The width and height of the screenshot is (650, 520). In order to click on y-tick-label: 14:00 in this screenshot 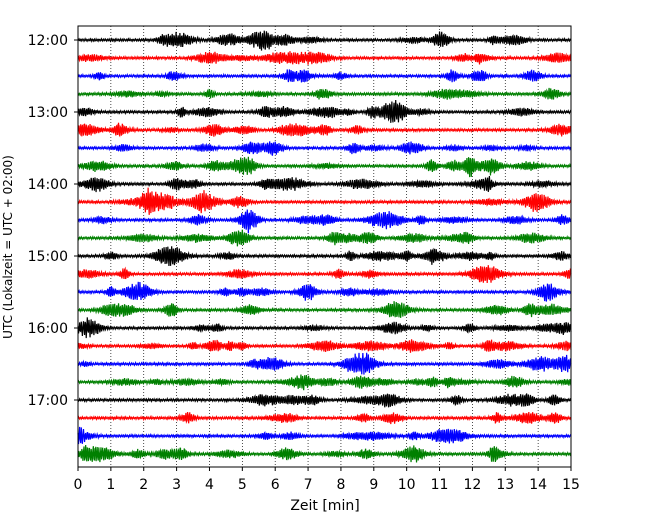, I will do `click(48, 185)`.